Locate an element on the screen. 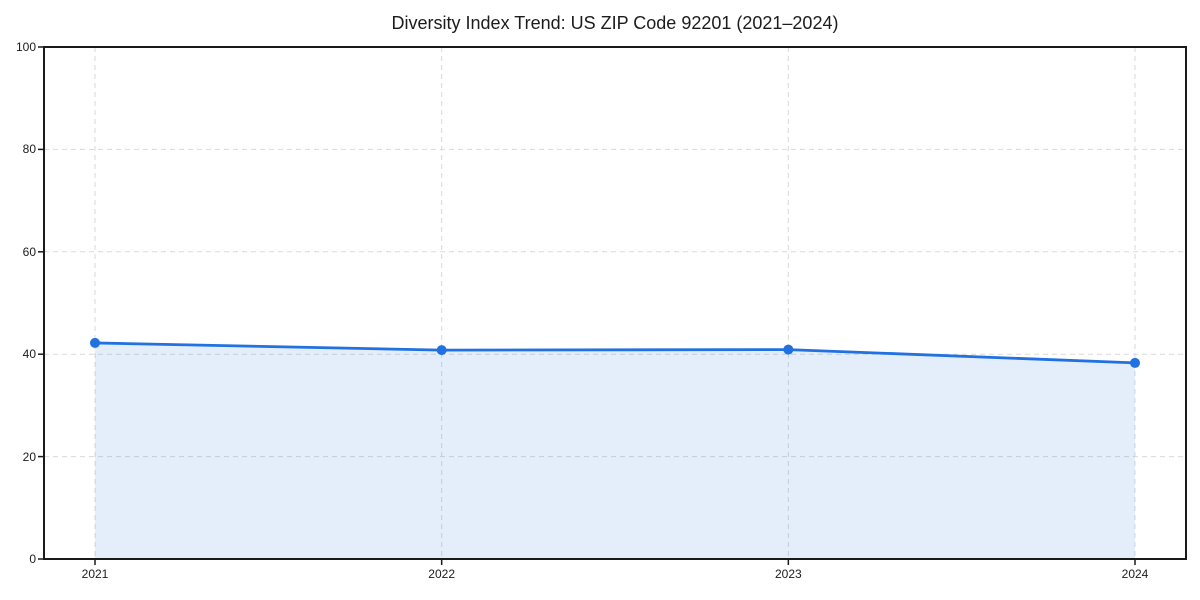 This screenshot has width=1200, height=600. x-tick-label: 2023 is located at coordinates (788, 574).